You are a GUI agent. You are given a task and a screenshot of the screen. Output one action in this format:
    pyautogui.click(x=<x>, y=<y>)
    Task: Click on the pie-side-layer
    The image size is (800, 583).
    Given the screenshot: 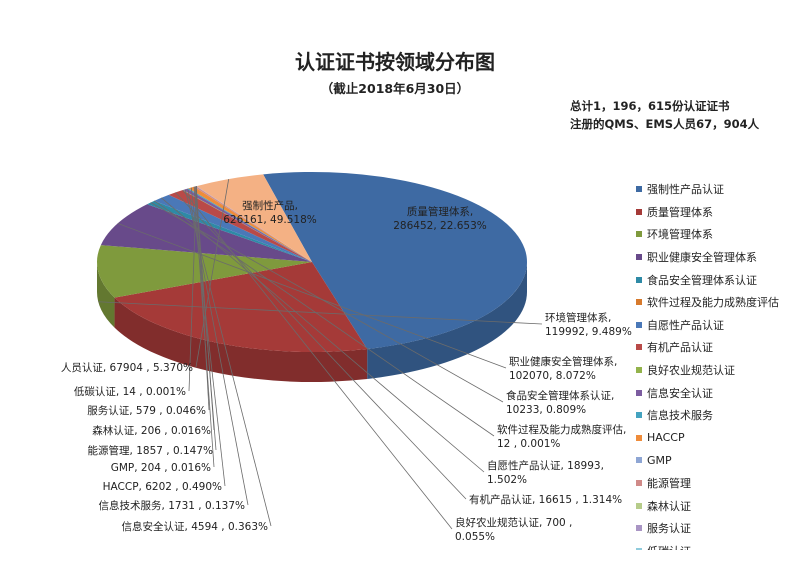 What is the action you would take?
    pyautogui.click(x=312, y=322)
    